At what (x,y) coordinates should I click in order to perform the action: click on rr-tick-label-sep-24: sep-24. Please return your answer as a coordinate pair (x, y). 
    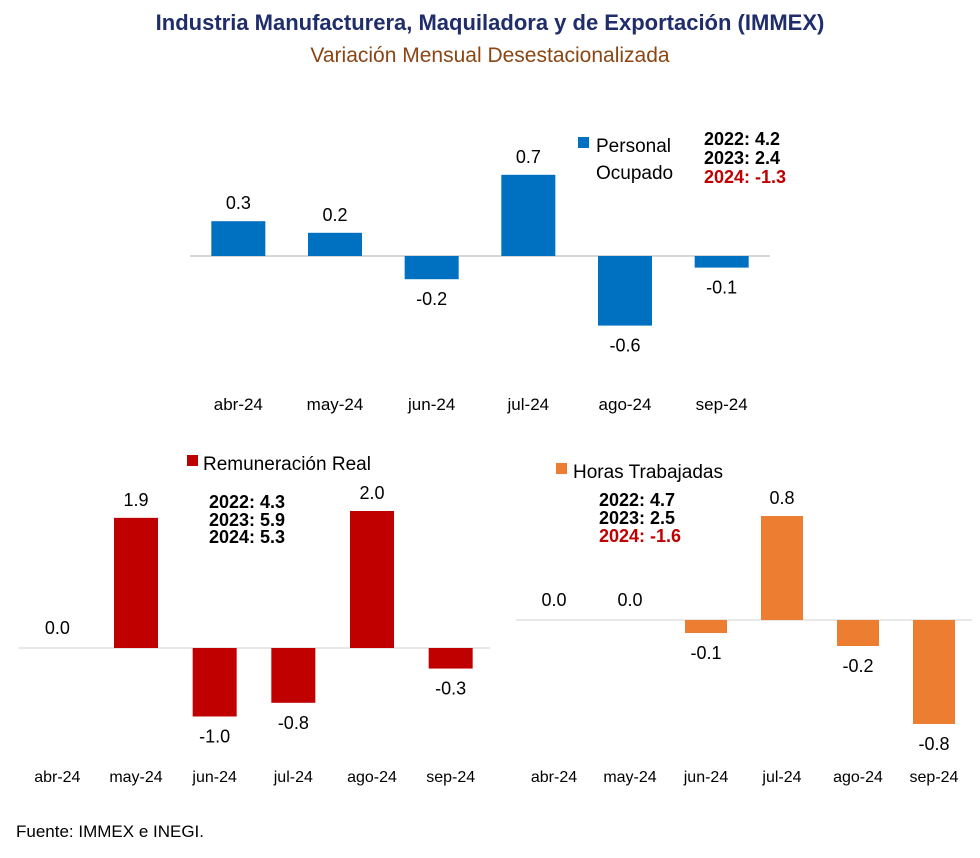
    Looking at the image, I should click on (450, 777).